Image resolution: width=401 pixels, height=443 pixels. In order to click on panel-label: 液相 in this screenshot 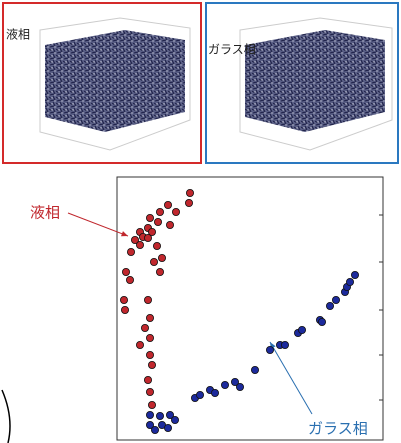, I will do `click(18, 34)`.